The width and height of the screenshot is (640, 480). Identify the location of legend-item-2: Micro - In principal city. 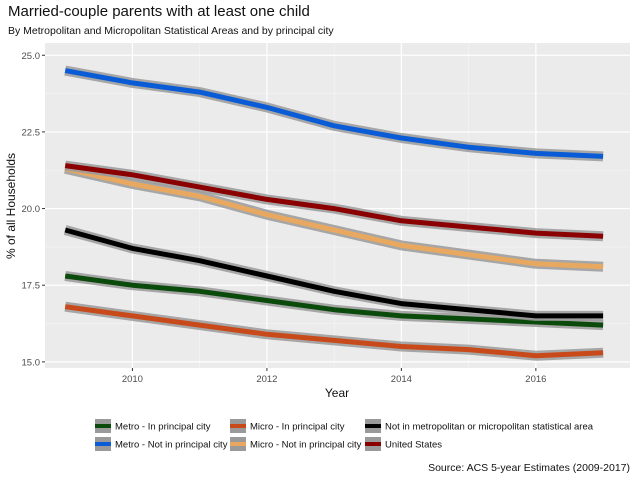
(287, 426).